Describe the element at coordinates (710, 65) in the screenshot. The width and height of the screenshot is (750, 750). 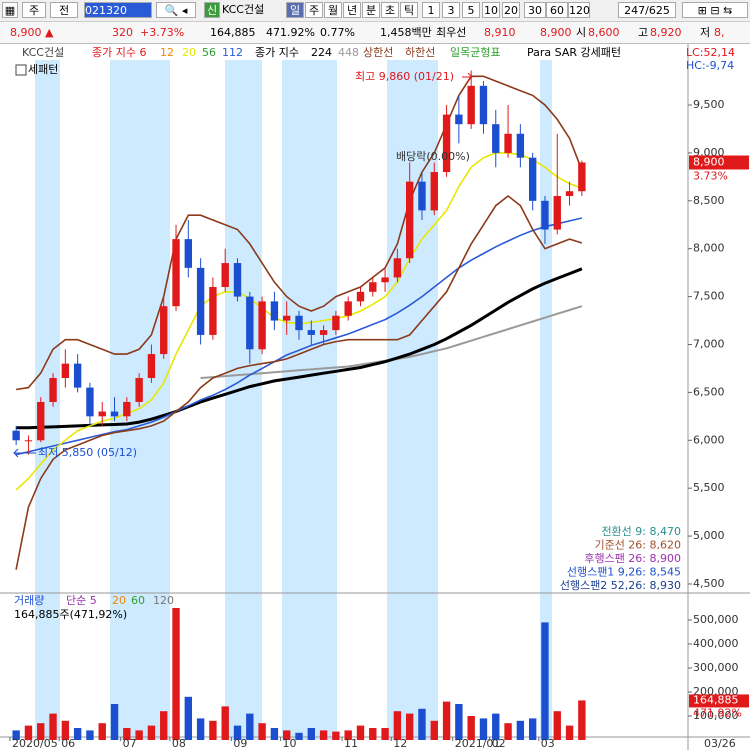
I see `hc-label: HC:-9,74` at that location.